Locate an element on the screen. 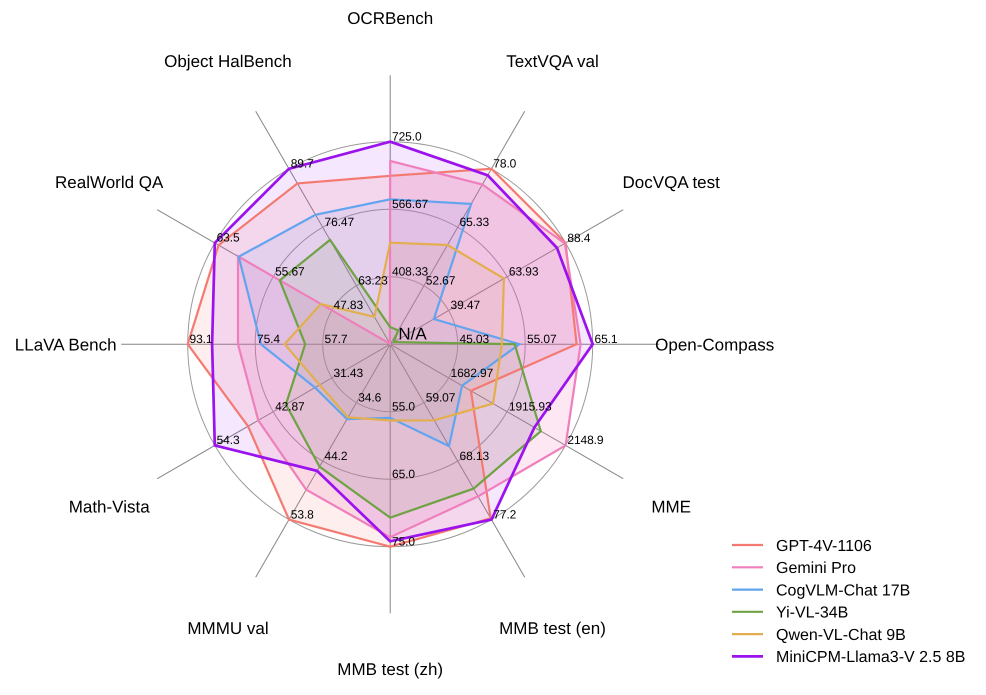 The height and width of the screenshot is (695, 986). svg-text: GPT-4V-1106 is located at coordinates (824, 546).